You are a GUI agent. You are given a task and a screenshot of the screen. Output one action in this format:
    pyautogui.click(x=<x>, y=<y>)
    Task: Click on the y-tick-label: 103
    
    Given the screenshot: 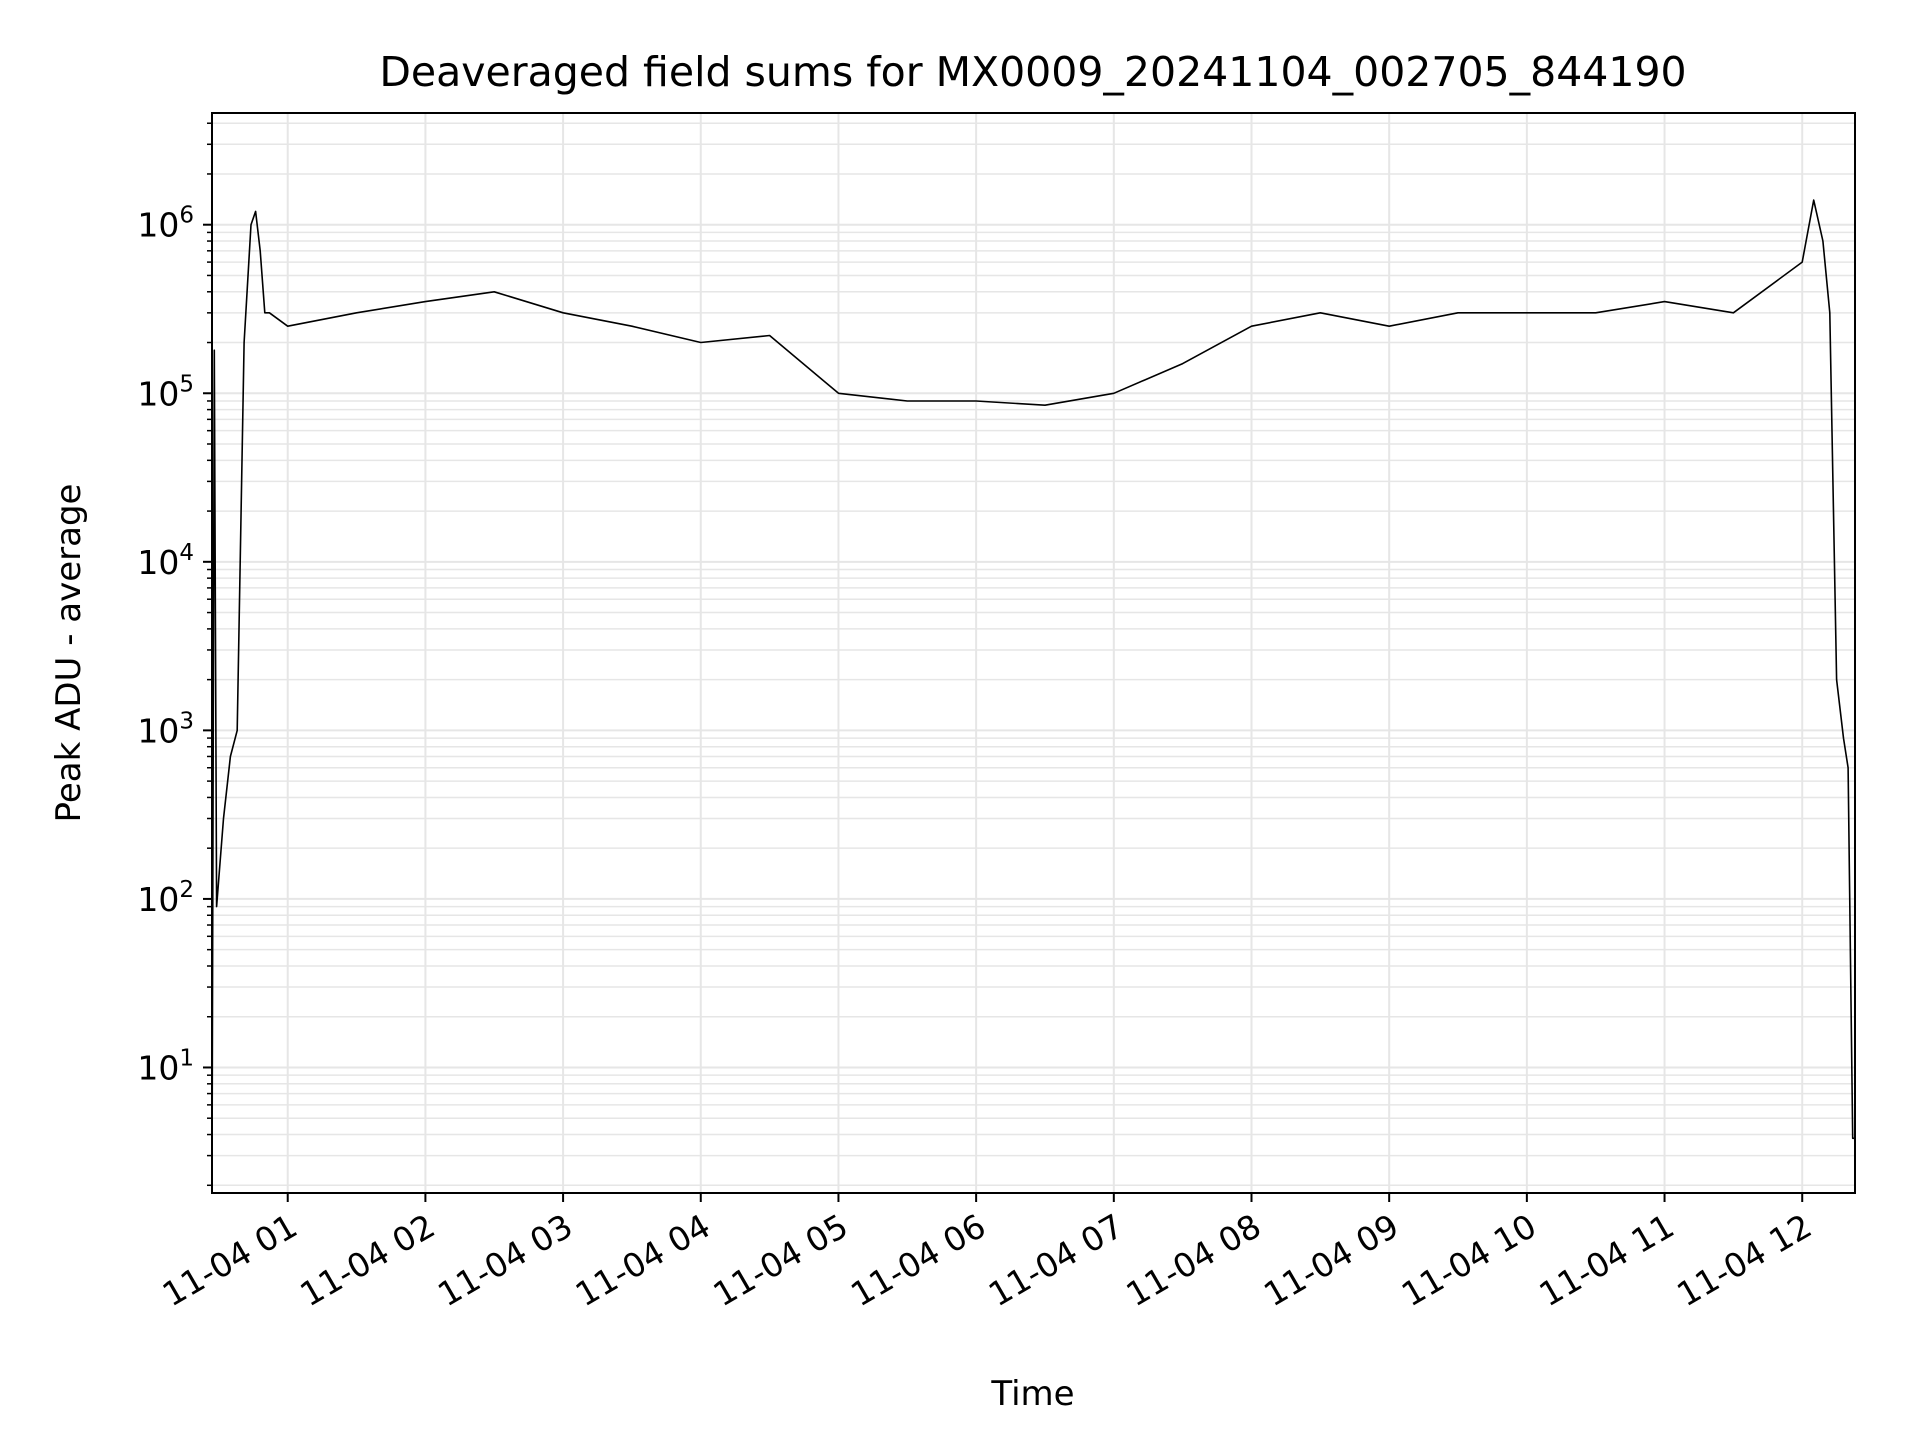 What is the action you would take?
    pyautogui.click(x=165, y=729)
    